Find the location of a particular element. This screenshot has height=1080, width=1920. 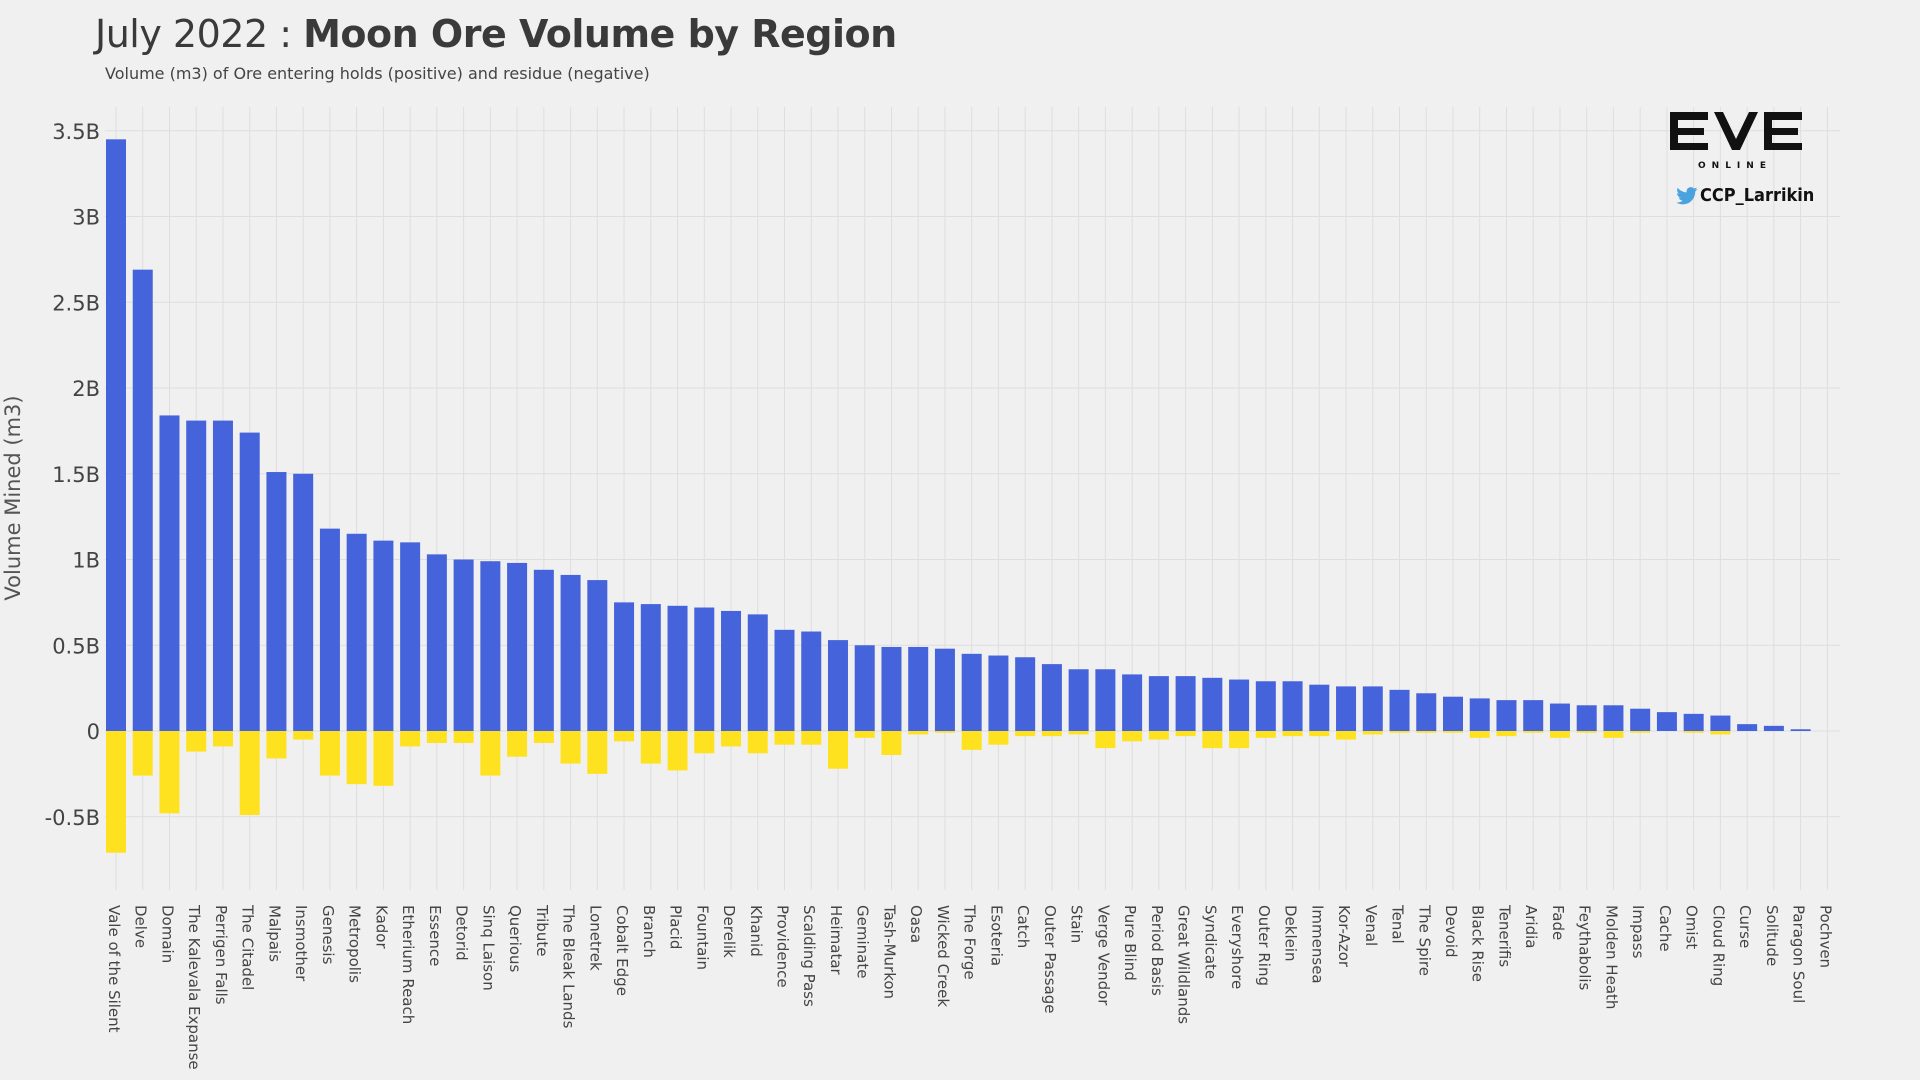

x-tick-label: Fade is located at coordinates (1558, 922).